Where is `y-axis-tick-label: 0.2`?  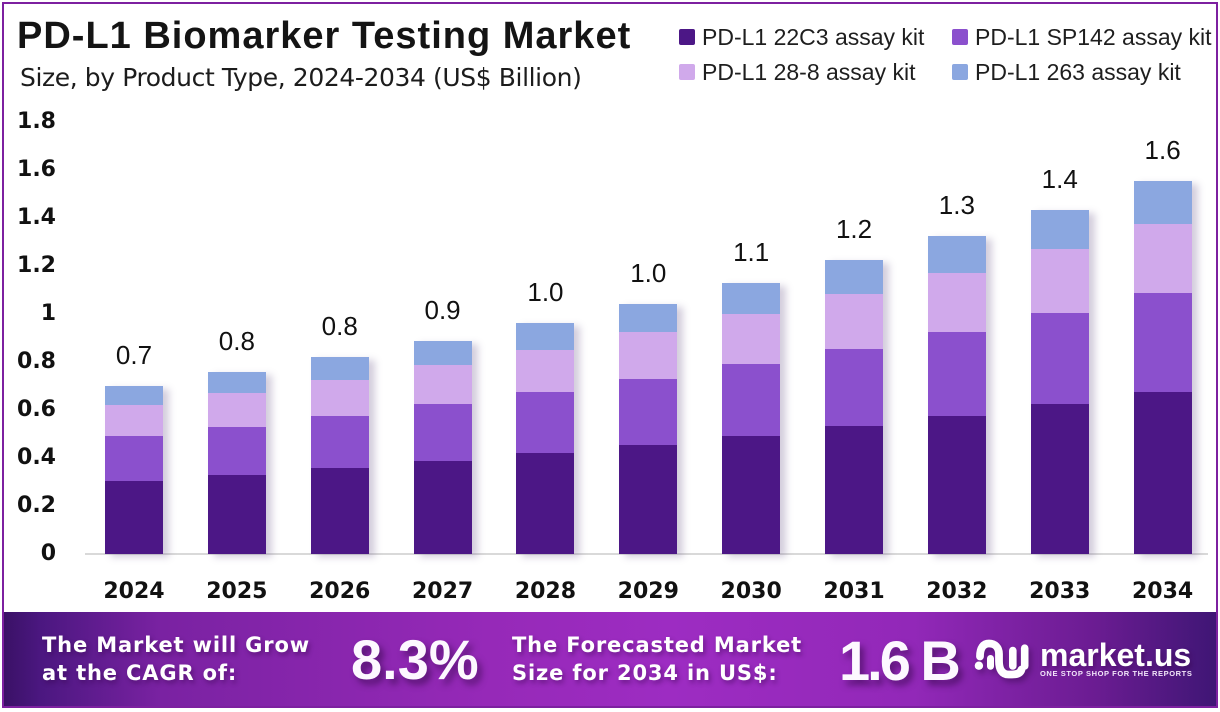
y-axis-tick-label: 0.2 is located at coordinates (36, 505).